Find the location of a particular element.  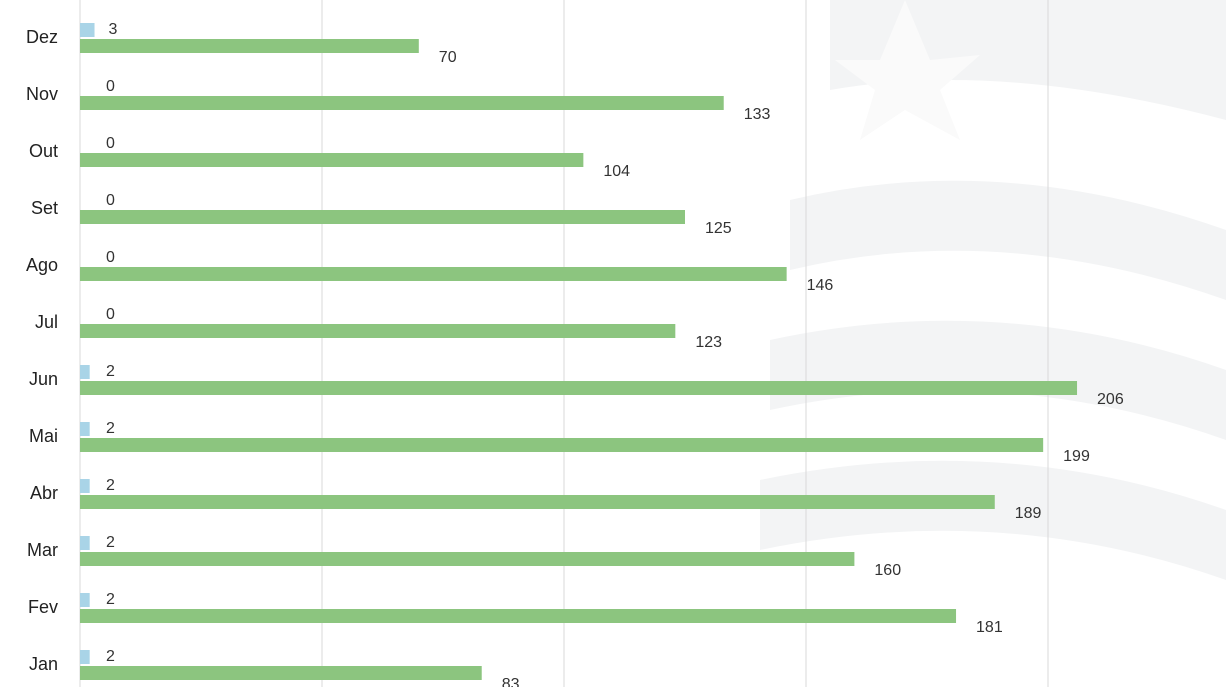

value-label: 206 is located at coordinates (1110, 399).